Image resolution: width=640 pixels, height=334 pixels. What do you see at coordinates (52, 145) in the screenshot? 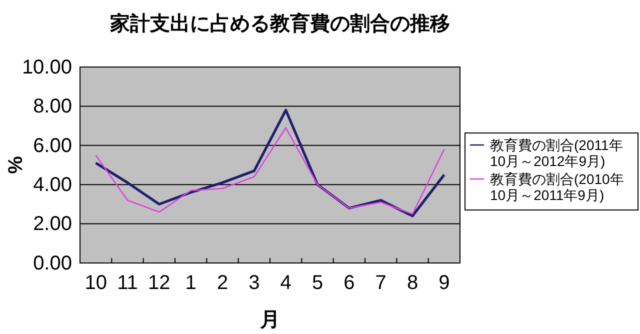
I see `y-tick-label: 6.00` at bounding box center [52, 145].